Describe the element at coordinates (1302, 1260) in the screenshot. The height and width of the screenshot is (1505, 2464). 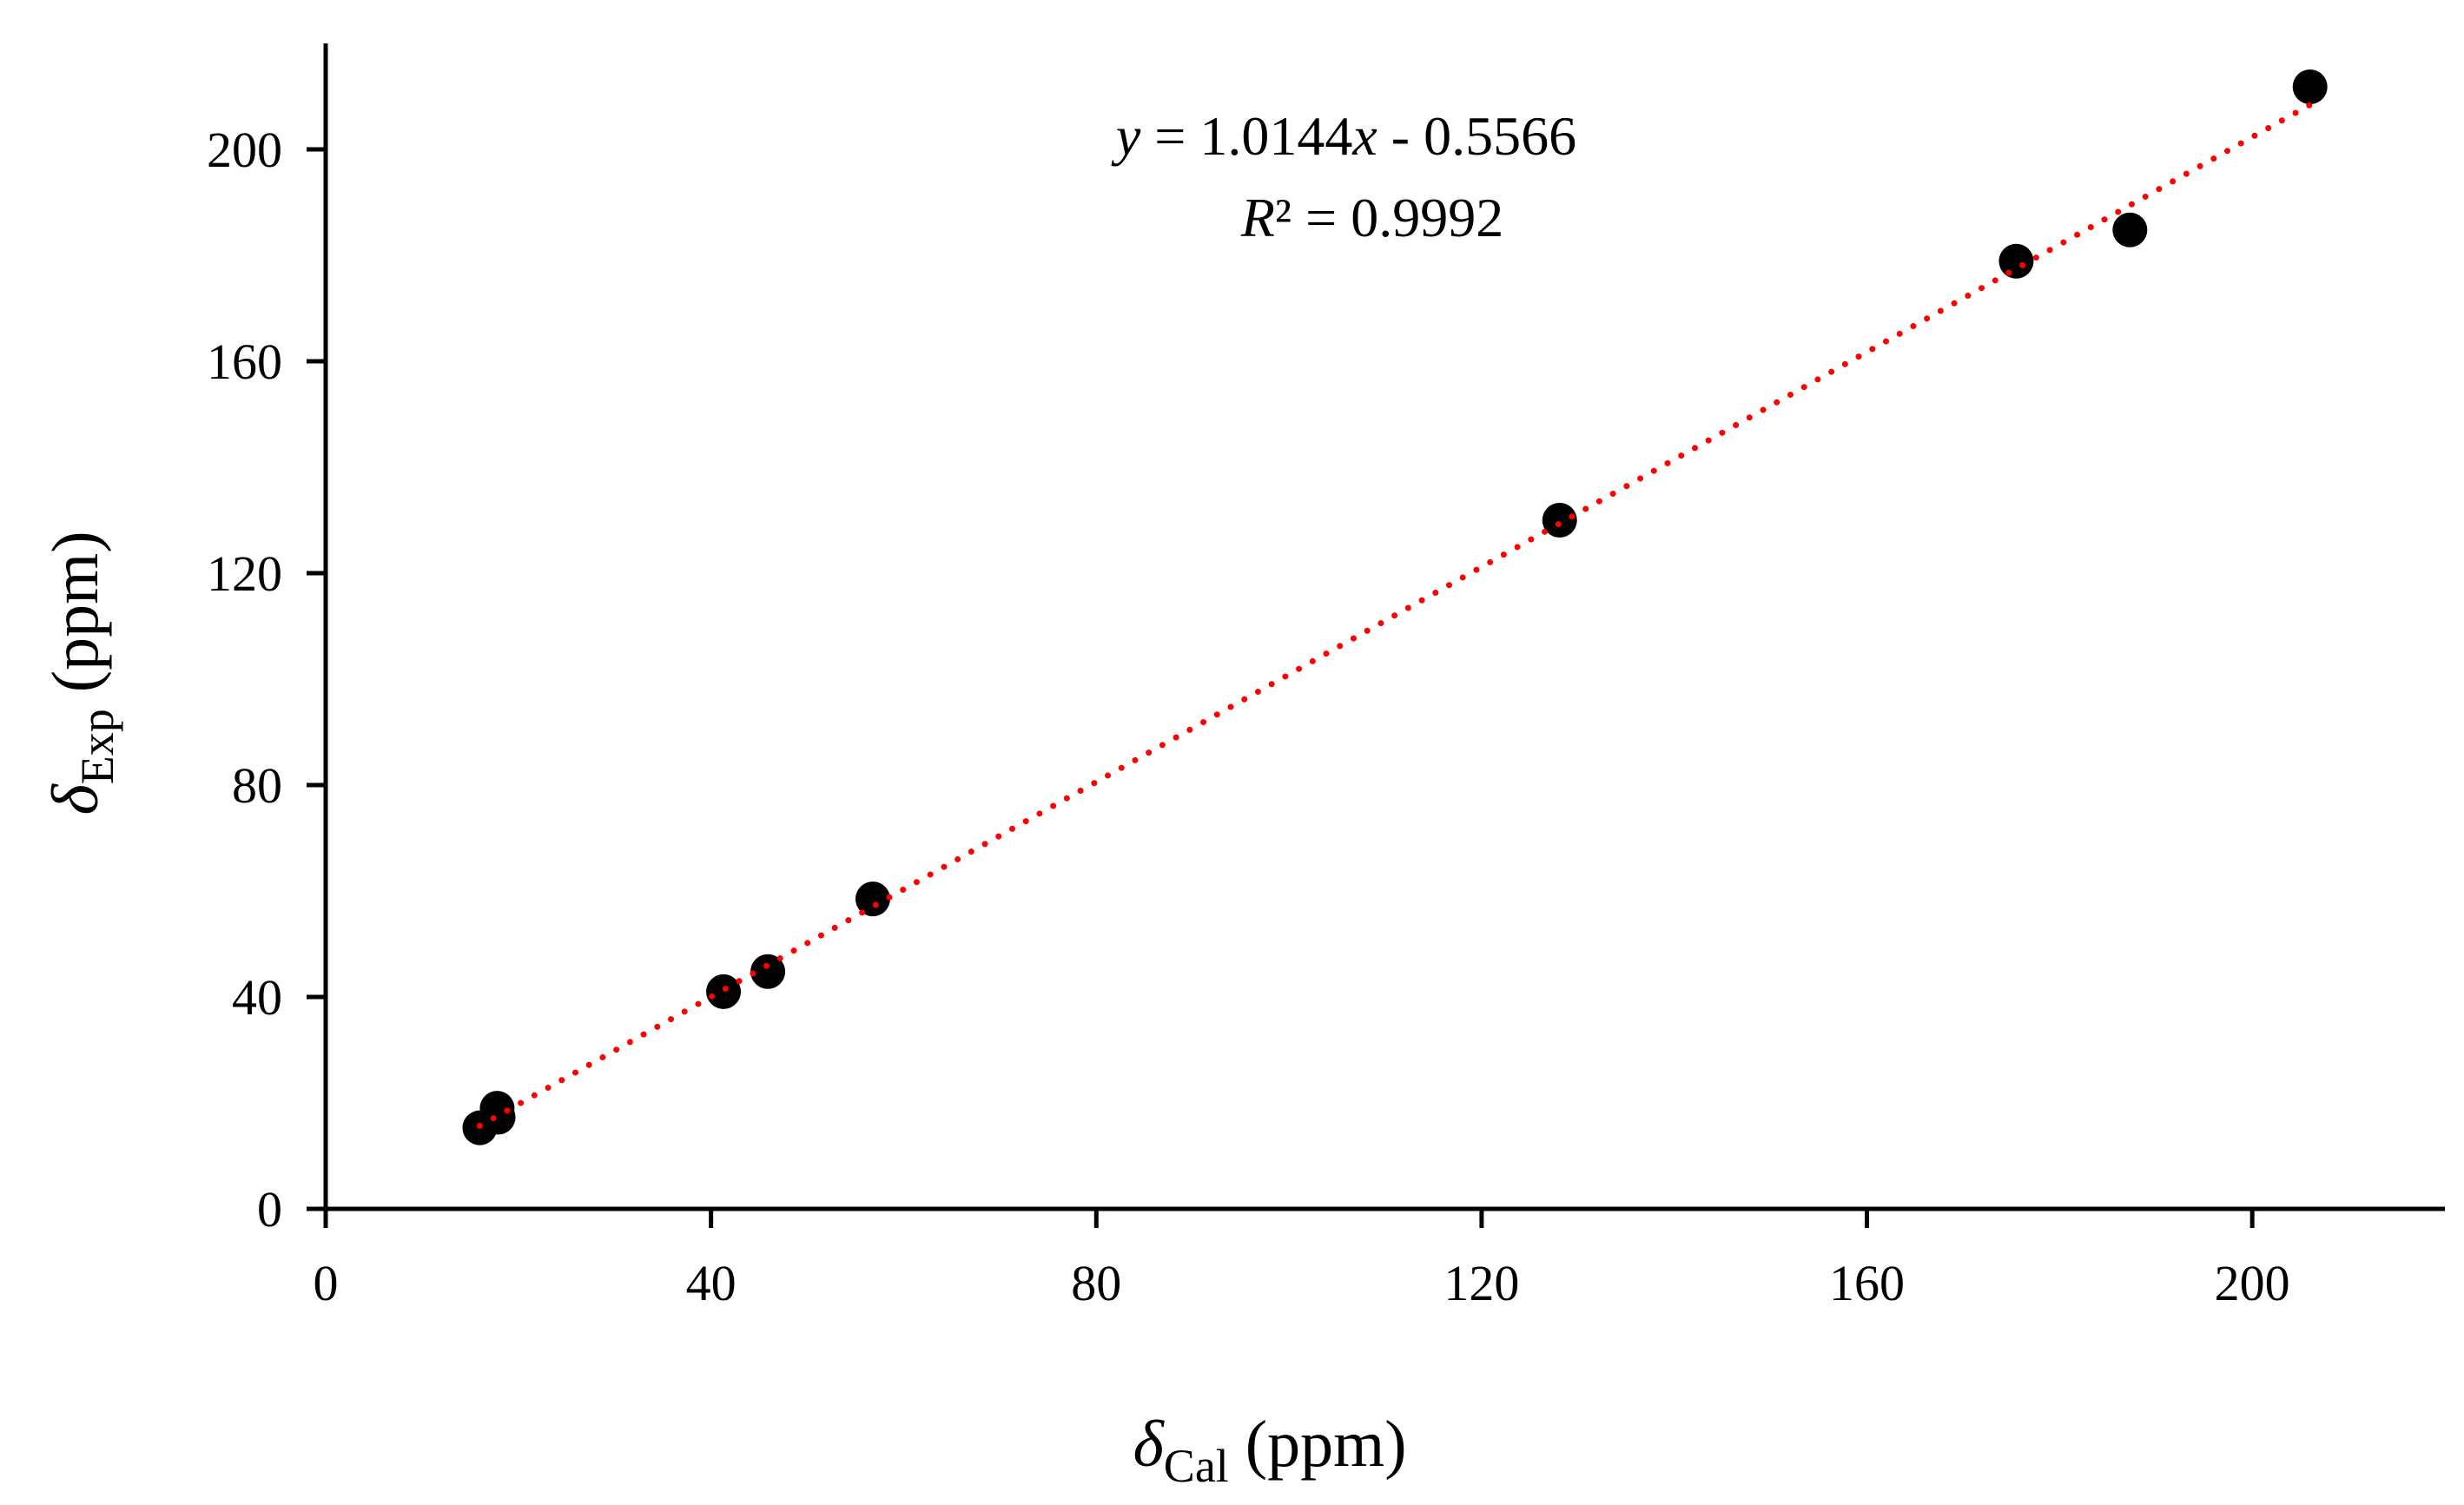
I see `x-axis-ticks: 0 40 80 120 160 200` at that location.